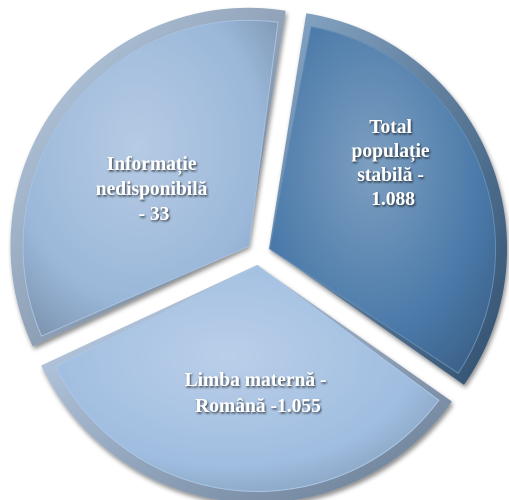 The width and height of the screenshot is (509, 500). Describe the element at coordinates (154, 214) in the screenshot. I see `label-nedisponibila-line-3: - 33` at that location.